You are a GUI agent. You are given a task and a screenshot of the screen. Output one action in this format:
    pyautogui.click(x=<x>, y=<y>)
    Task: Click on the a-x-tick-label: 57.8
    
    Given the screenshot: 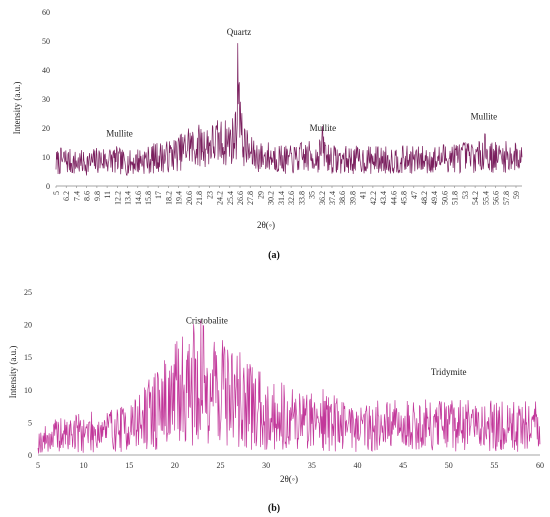 What is the action you would take?
    pyautogui.click(x=506, y=198)
    